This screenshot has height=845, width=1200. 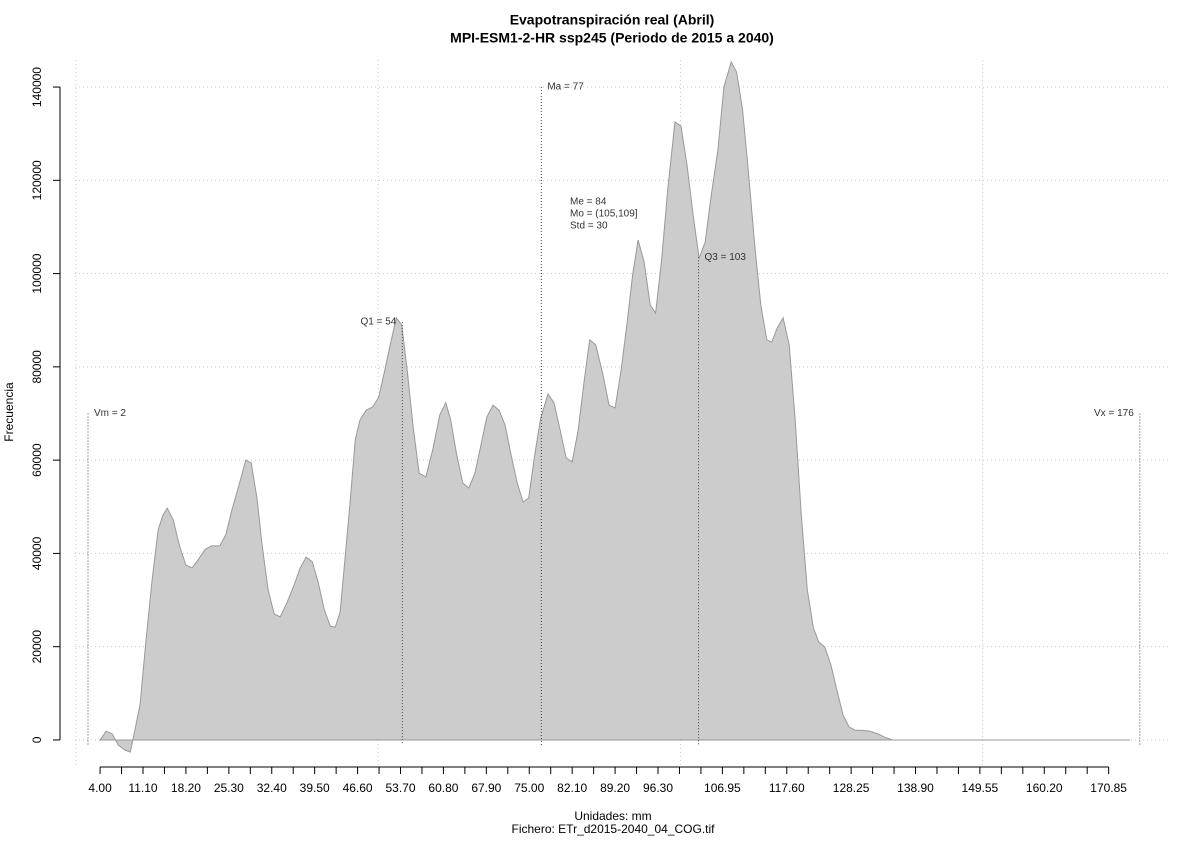 What do you see at coordinates (37, 273) in the screenshot?
I see `y-tick-label: 100000` at bounding box center [37, 273].